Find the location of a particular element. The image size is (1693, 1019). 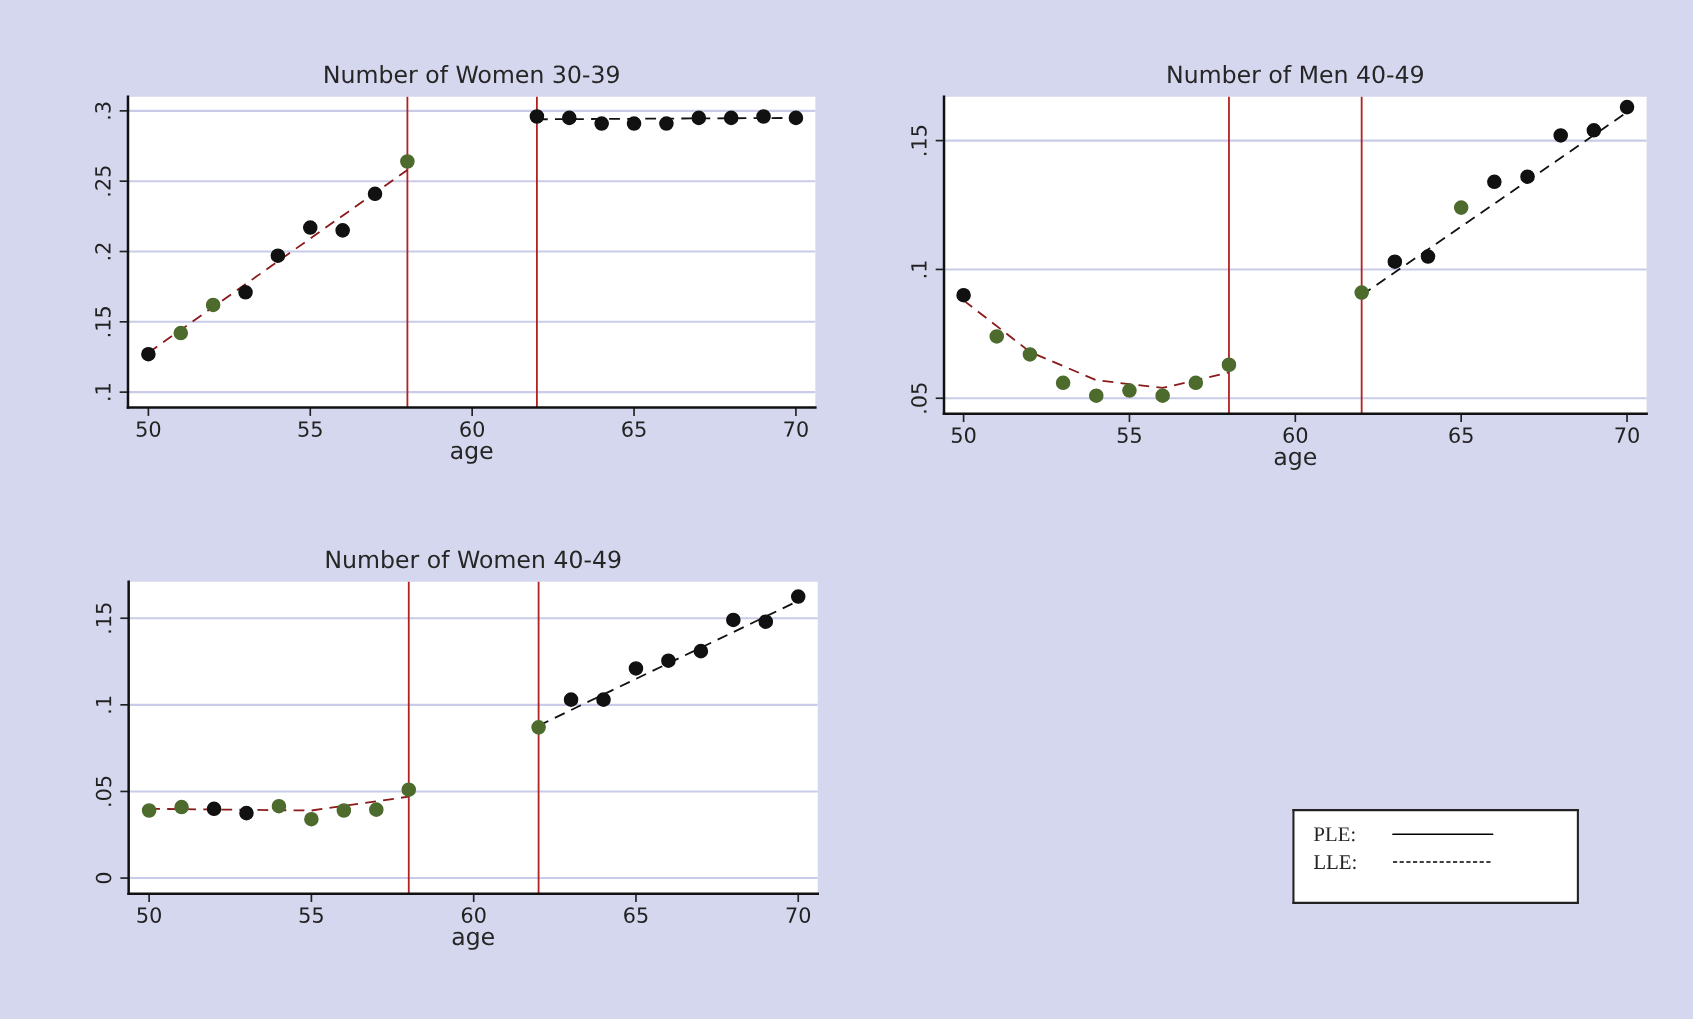

chart-title: Number of Women 40-49 is located at coordinates (473, 559).